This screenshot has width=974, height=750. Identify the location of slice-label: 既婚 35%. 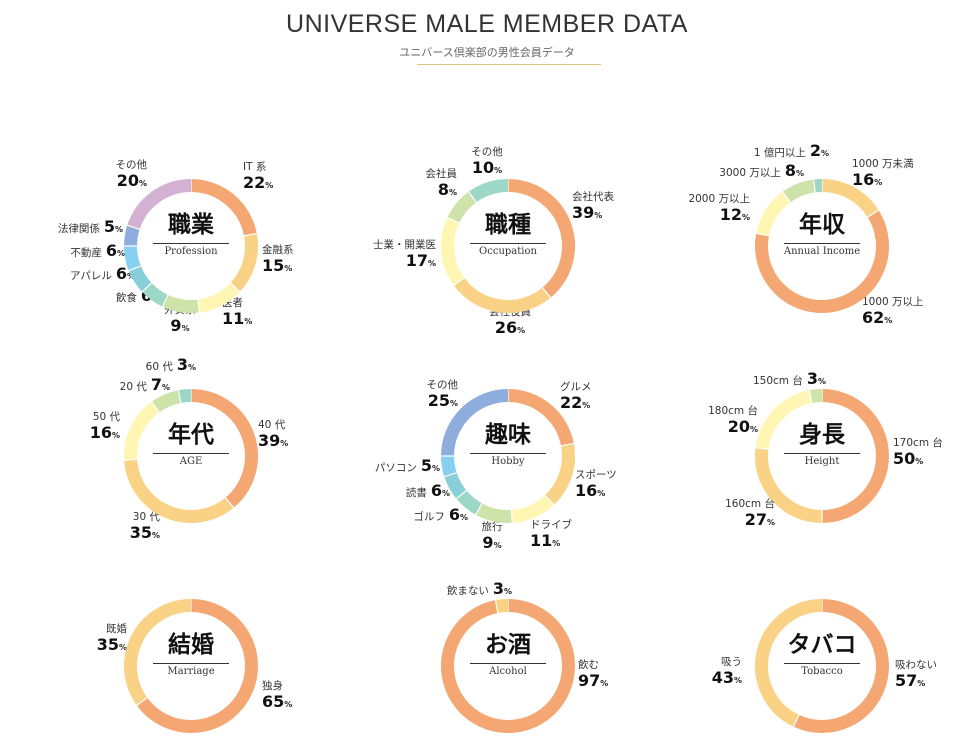
(112, 638).